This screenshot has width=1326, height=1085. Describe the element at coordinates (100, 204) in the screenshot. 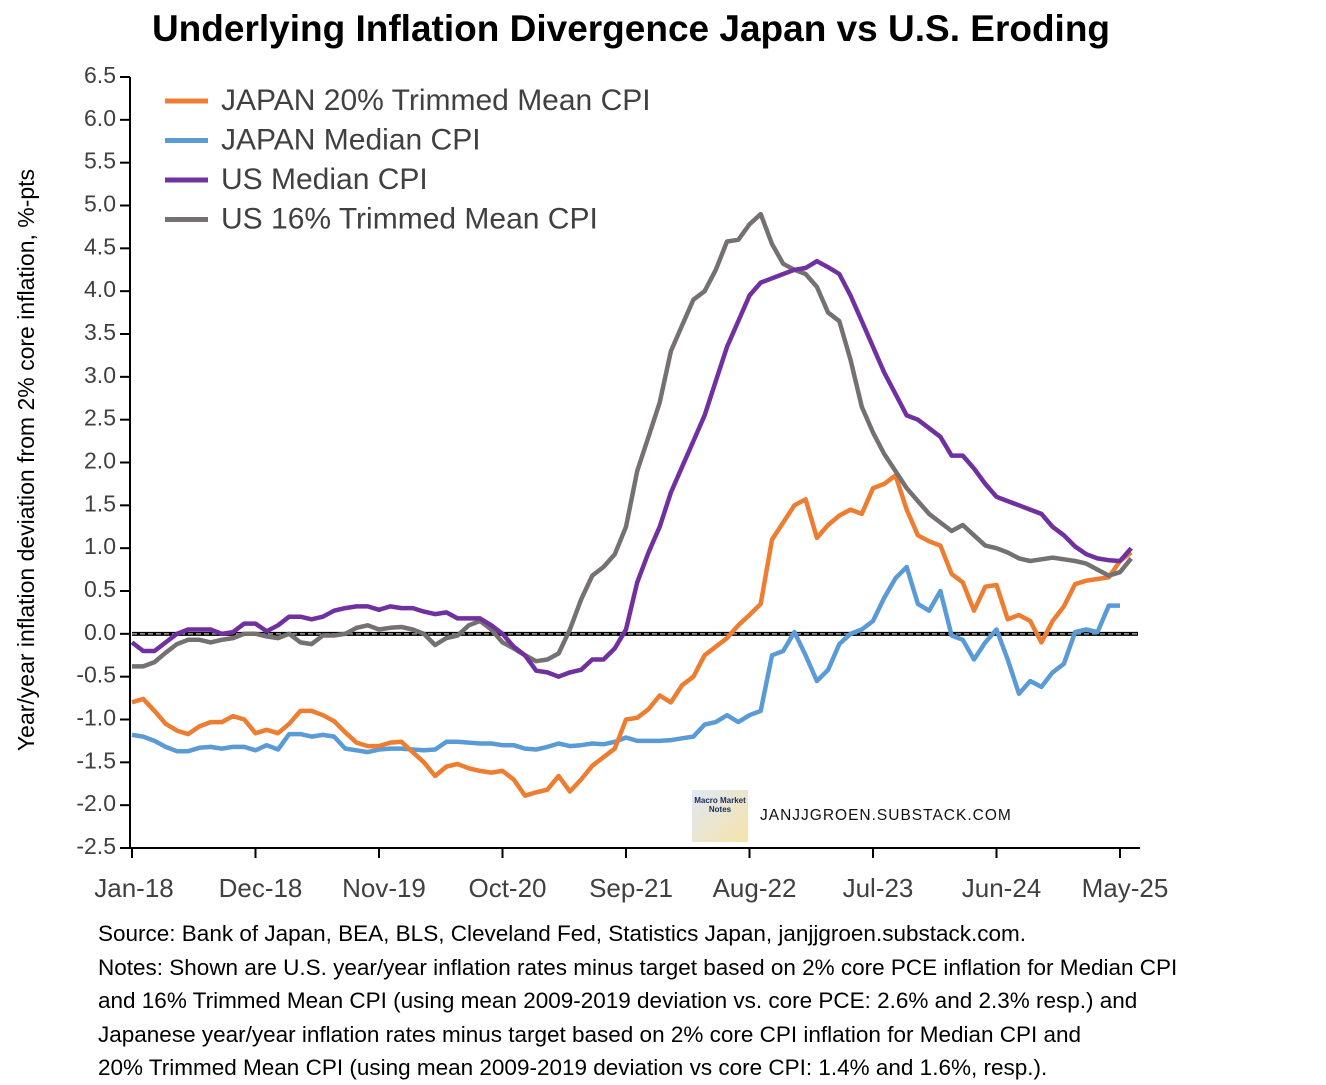

I see `y-tick-label: 5.0` at that location.